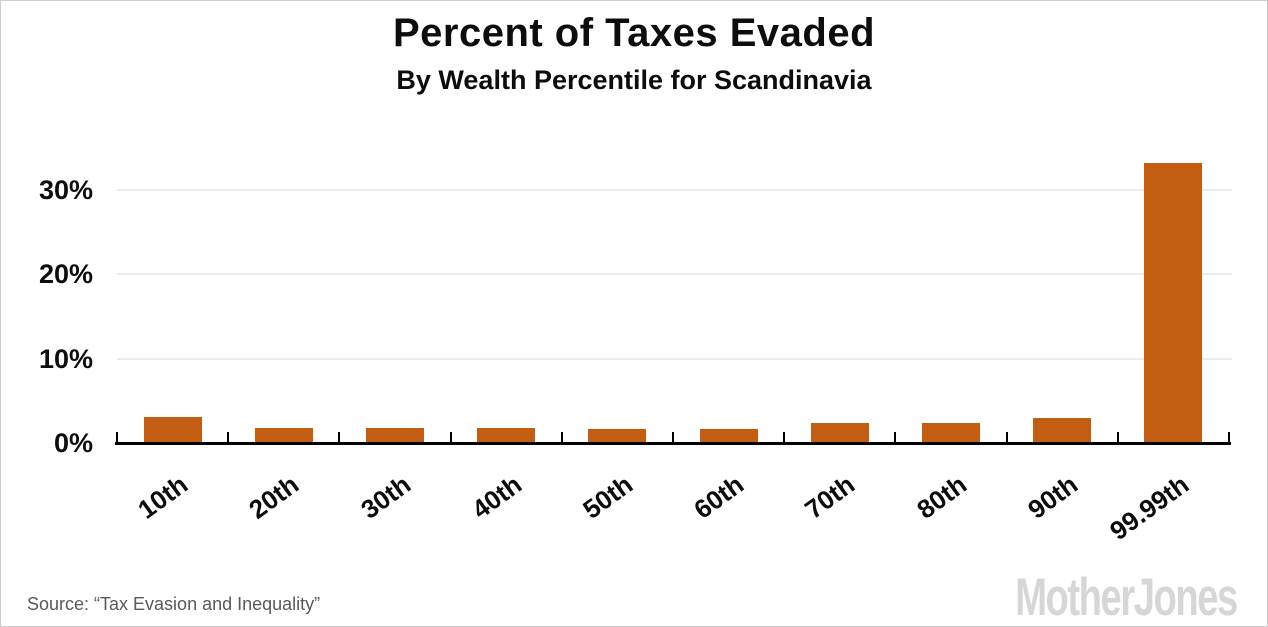 Image resolution: width=1268 pixels, height=627 pixels. Describe the element at coordinates (65, 358) in the screenshot. I see `y-axis-label-10%: 10%` at that location.